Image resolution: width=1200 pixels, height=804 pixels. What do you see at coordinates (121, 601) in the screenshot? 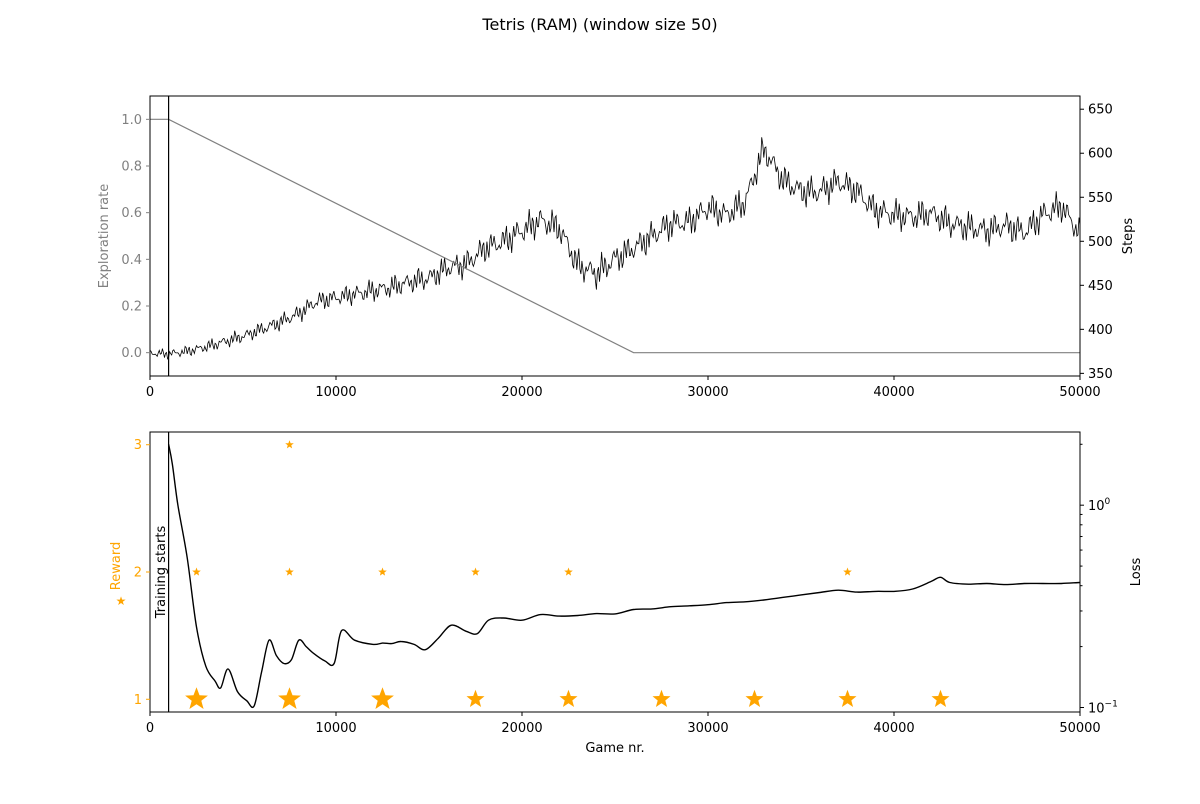
I see `reward-legend-star-icon: ★` at bounding box center [121, 601].